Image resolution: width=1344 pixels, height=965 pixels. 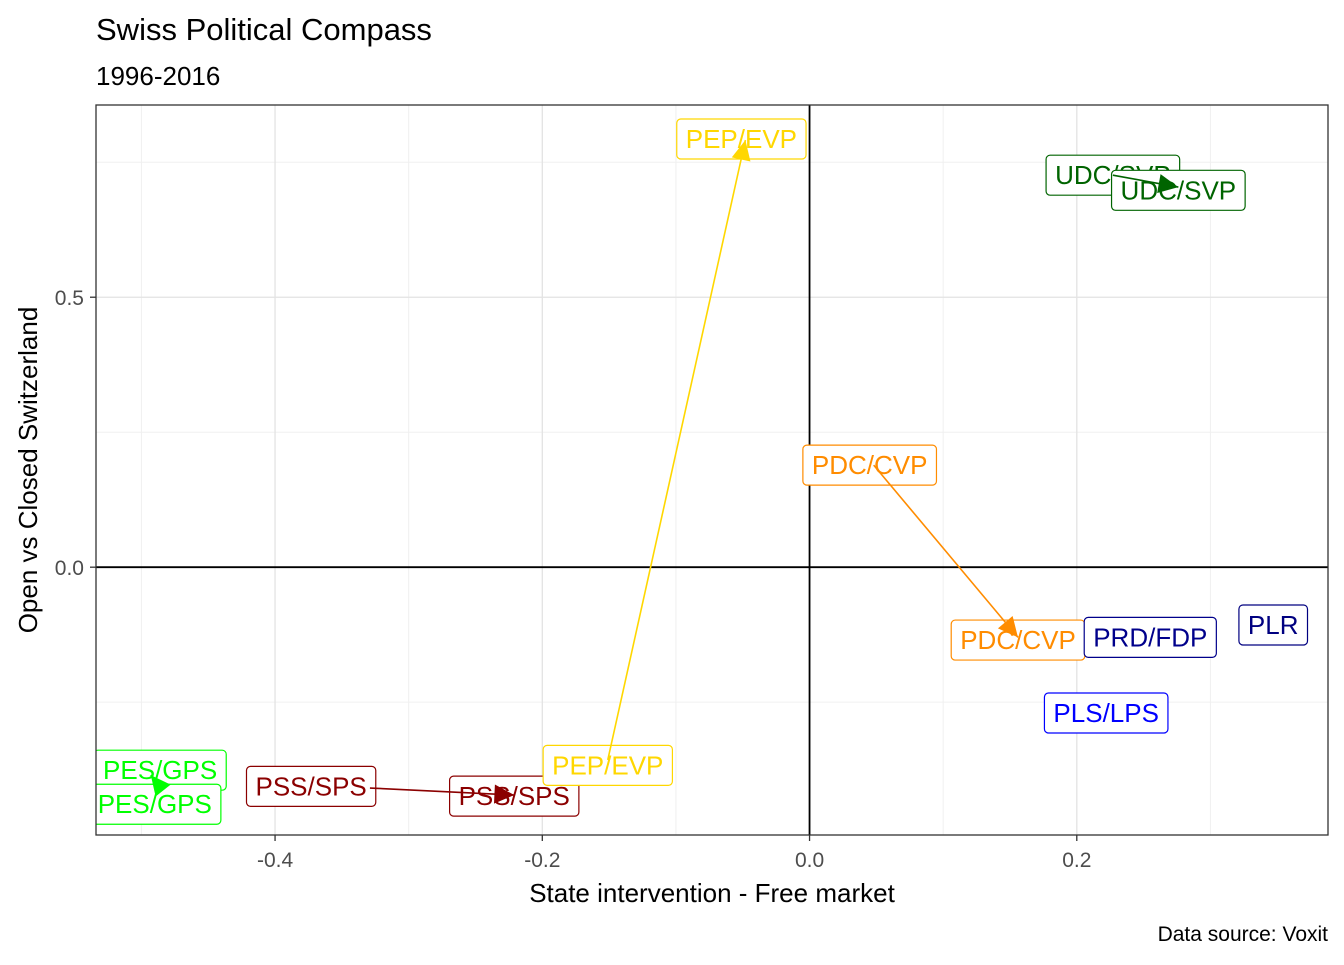 I want to click on y-axis-label: Open vs Closed Switzerland, so click(x=28, y=470).